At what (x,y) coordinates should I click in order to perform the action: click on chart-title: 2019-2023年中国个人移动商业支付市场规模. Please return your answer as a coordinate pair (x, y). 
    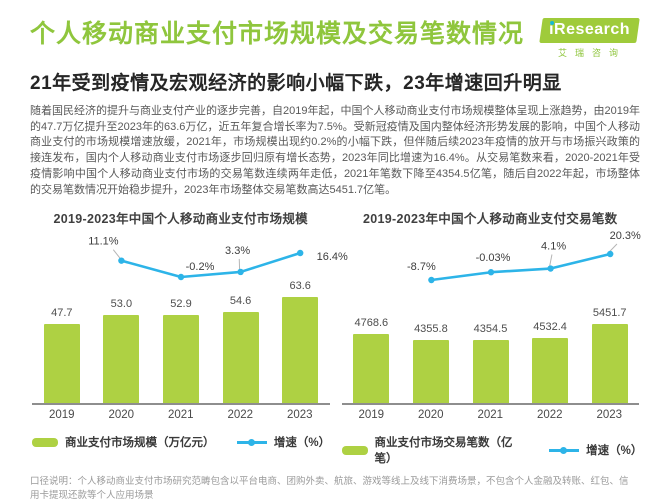
    Looking at the image, I should click on (180, 219).